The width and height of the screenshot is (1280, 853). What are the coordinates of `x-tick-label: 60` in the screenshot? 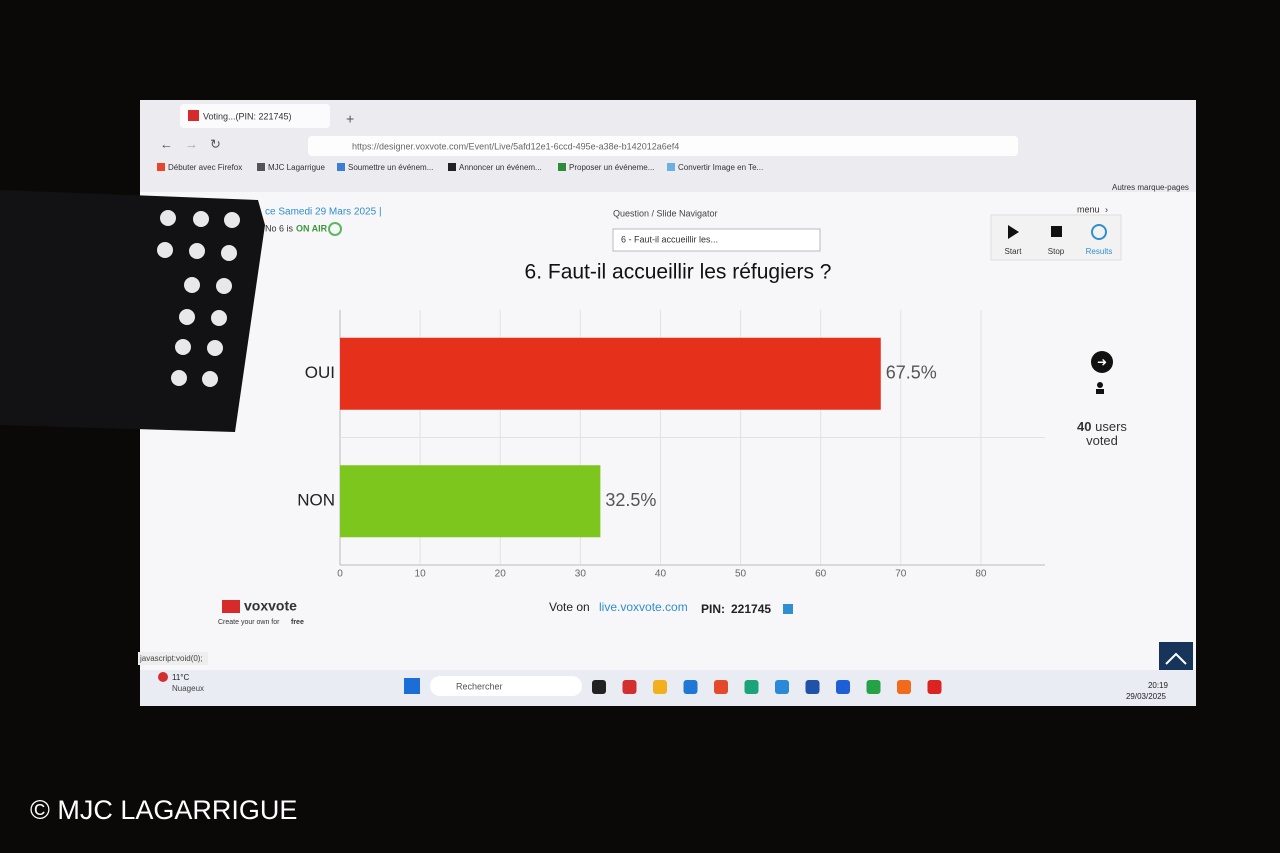 It's located at (821, 574).